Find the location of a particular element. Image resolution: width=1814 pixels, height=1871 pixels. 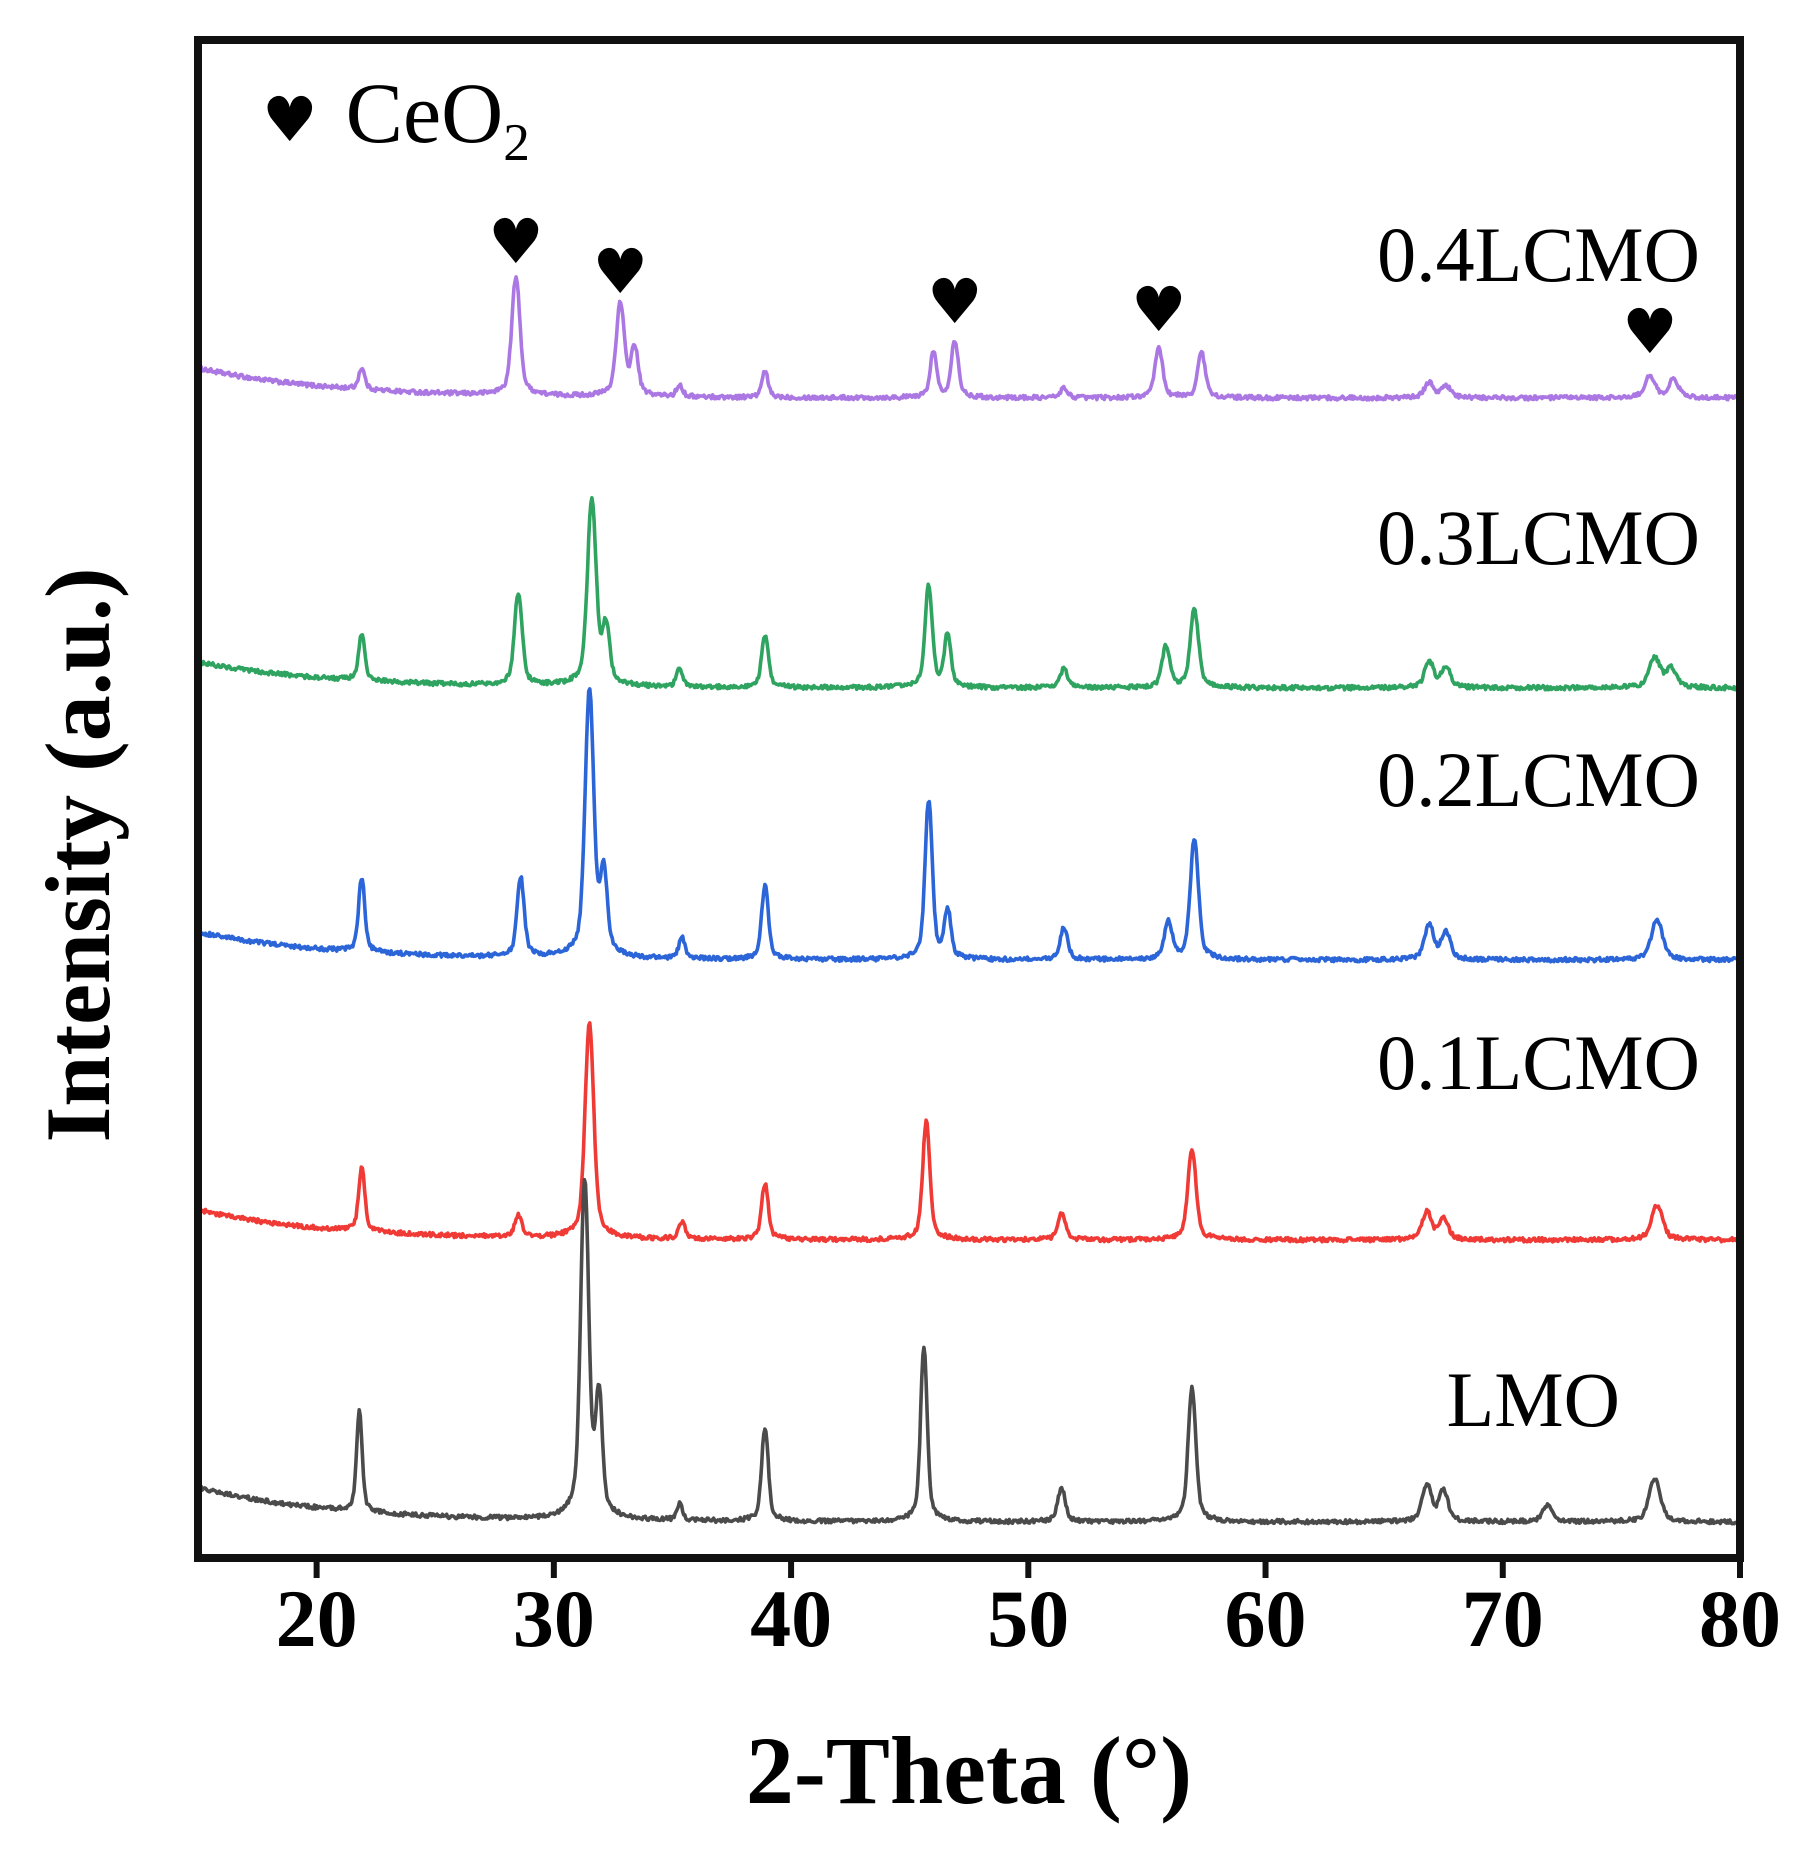

x-axis-label: 2-Theta (°) is located at coordinates (969, 1770).